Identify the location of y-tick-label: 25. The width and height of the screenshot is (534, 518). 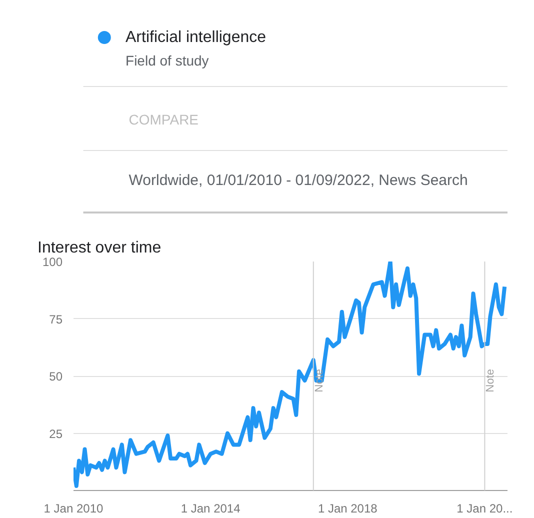
(56, 433).